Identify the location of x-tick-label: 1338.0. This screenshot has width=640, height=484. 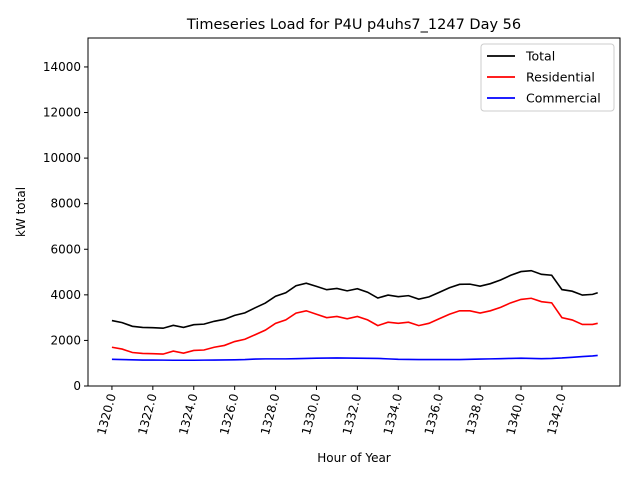
(475, 414).